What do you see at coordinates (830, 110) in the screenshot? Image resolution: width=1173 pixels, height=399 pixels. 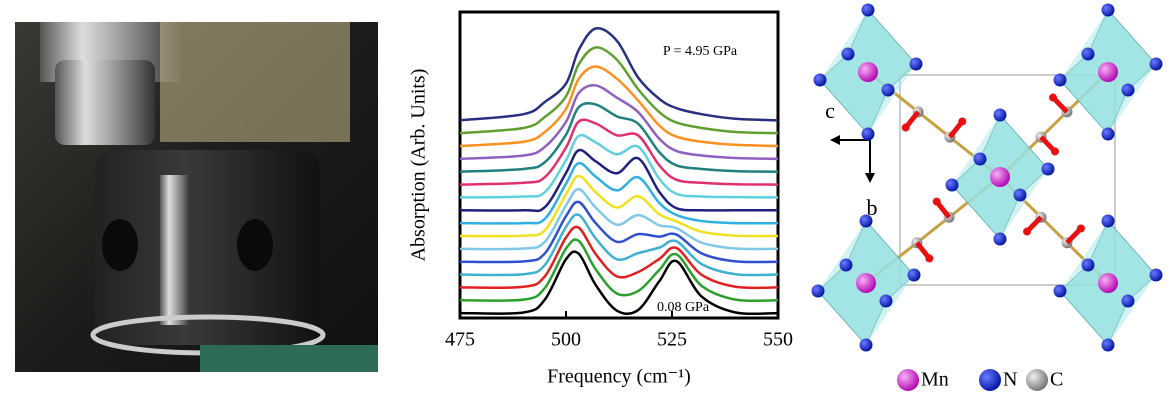 I see `axis-label: c` at bounding box center [830, 110].